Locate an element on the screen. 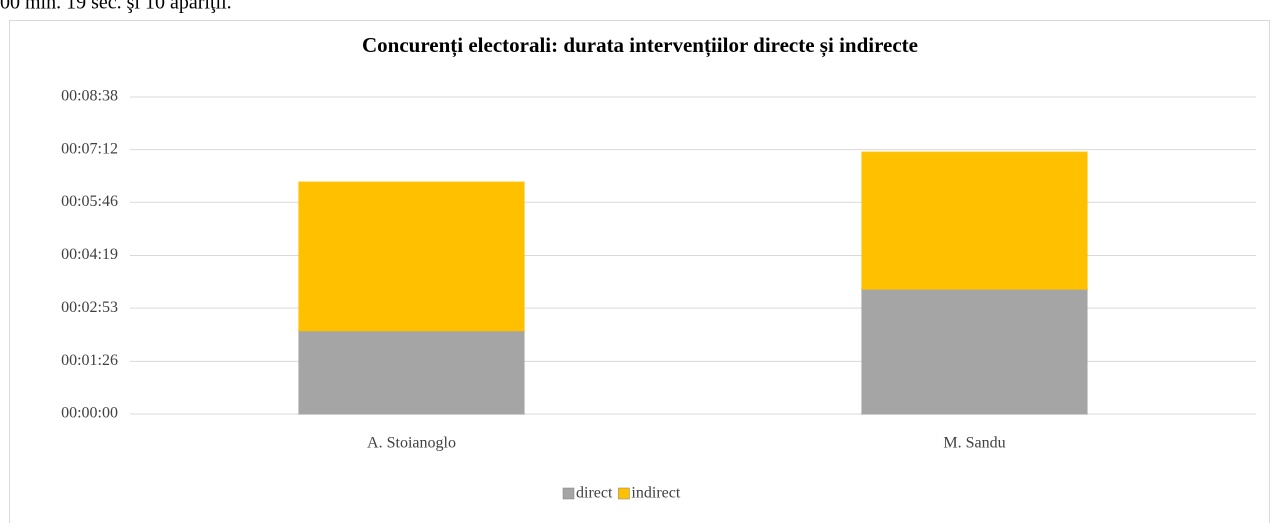 This screenshot has width=1275, height=528. x-tick-label: M. Sandu is located at coordinates (974, 443).